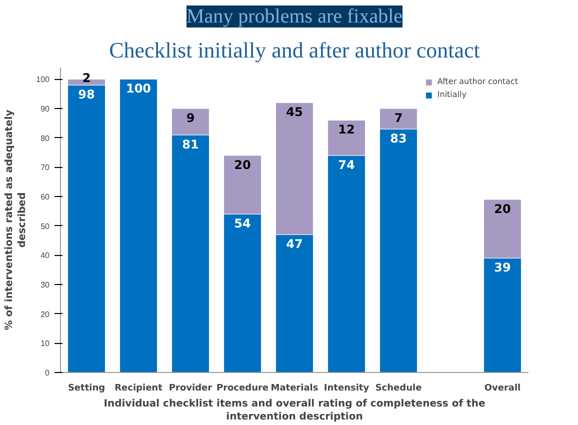 The image size is (578, 425). What do you see at coordinates (139, 225) in the screenshot?
I see `bar` at bounding box center [139, 225].